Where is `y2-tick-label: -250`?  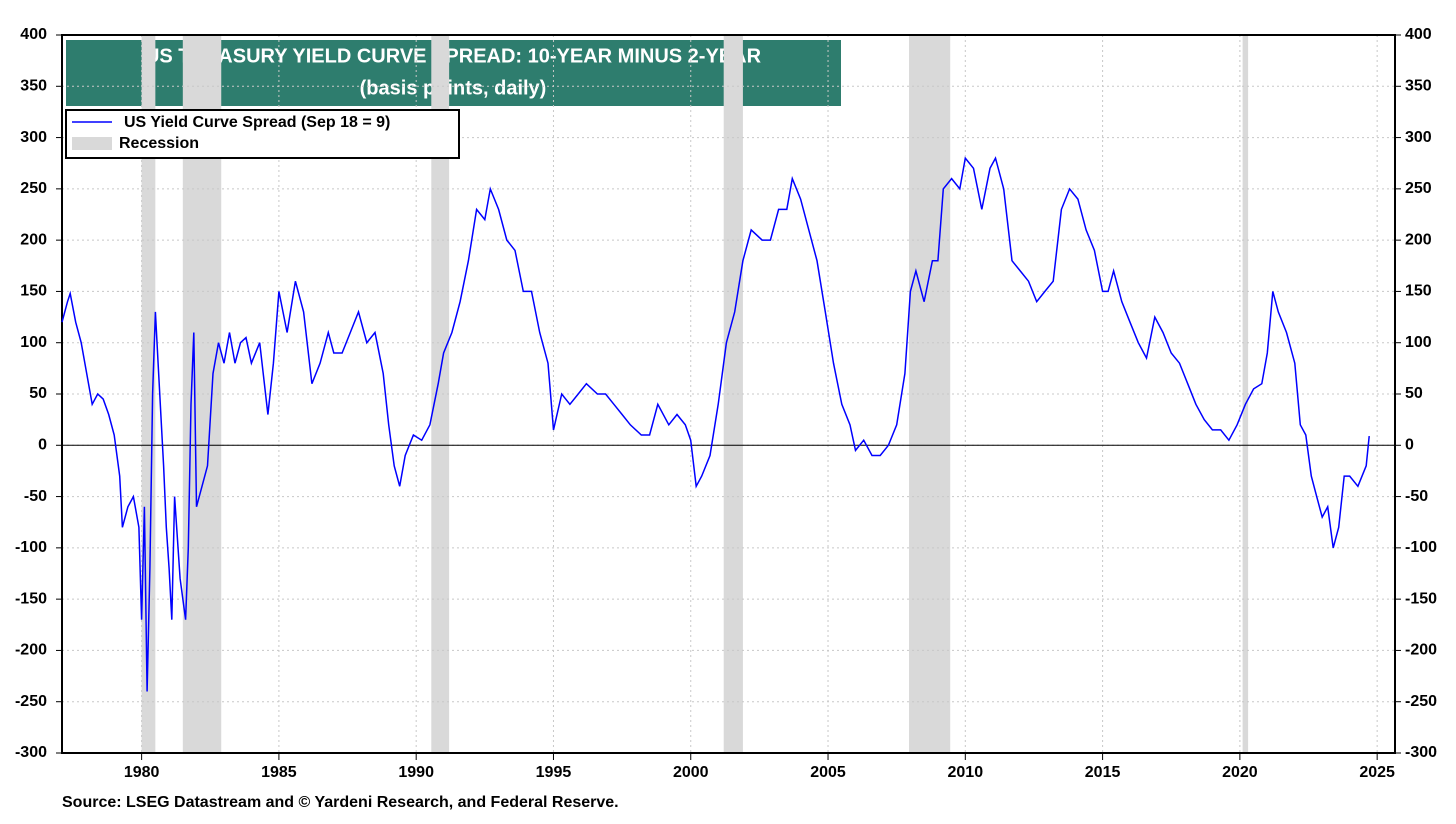 y2-tick-label: -250 is located at coordinates (1421, 701).